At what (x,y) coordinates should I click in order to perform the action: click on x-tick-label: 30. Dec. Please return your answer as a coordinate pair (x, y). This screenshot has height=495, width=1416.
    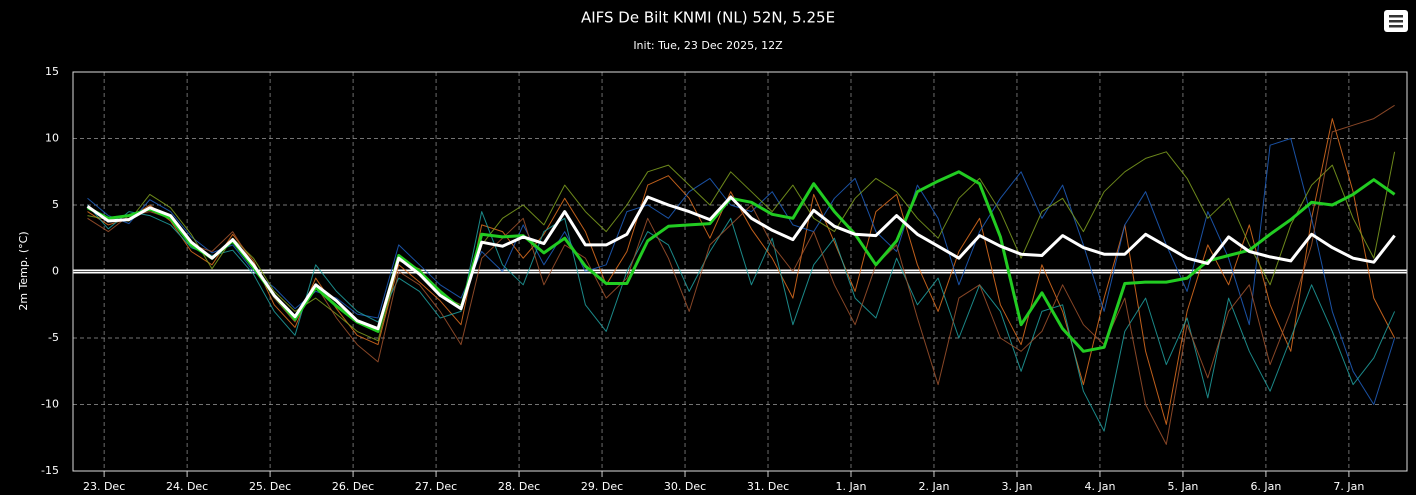
    Looking at the image, I should click on (685, 486).